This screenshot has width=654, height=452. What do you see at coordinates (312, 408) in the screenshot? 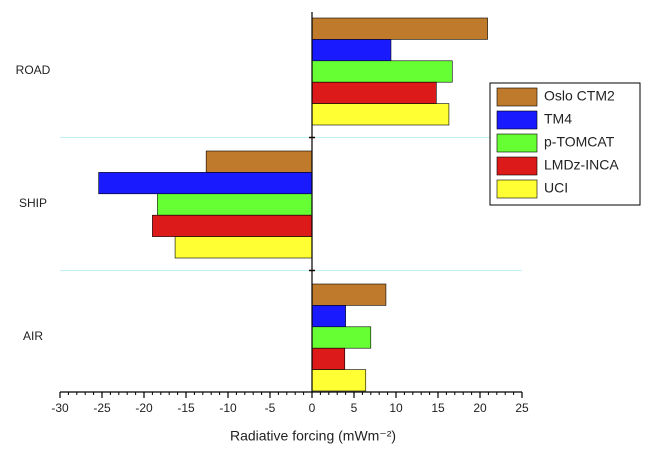
I see `x-tick-label: 0` at bounding box center [312, 408].